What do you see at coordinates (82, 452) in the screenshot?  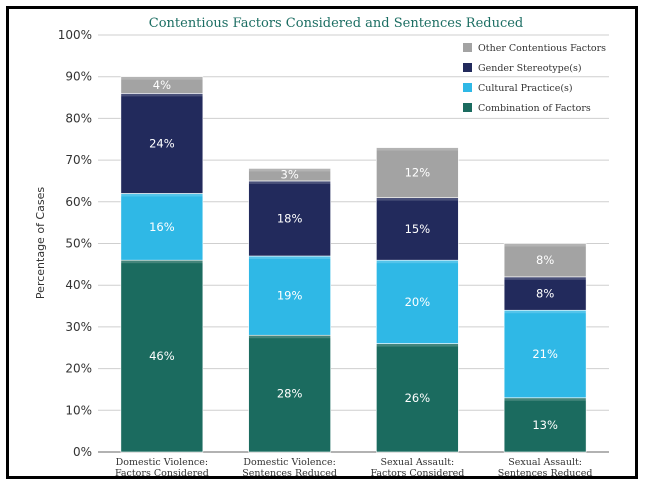 I see `y-tick-label: 0%` at bounding box center [82, 452].